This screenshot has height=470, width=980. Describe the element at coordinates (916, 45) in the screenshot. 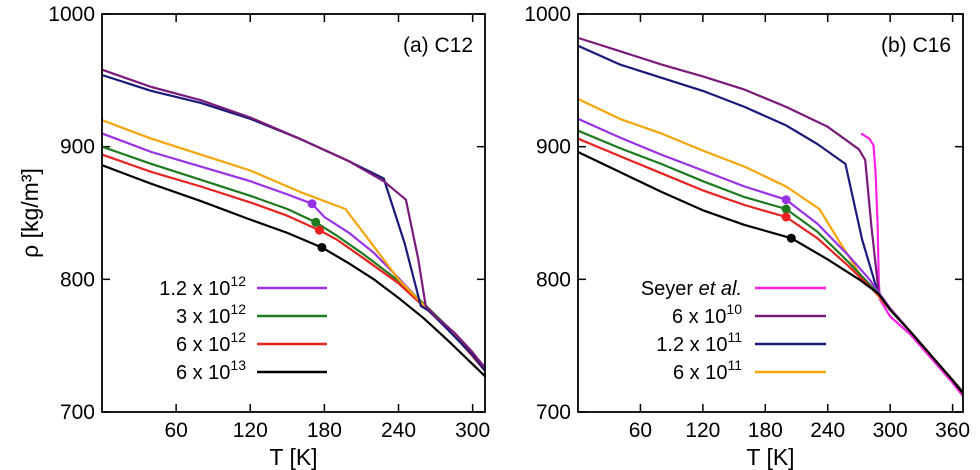

I see `panel-label: (b) C16` at that location.